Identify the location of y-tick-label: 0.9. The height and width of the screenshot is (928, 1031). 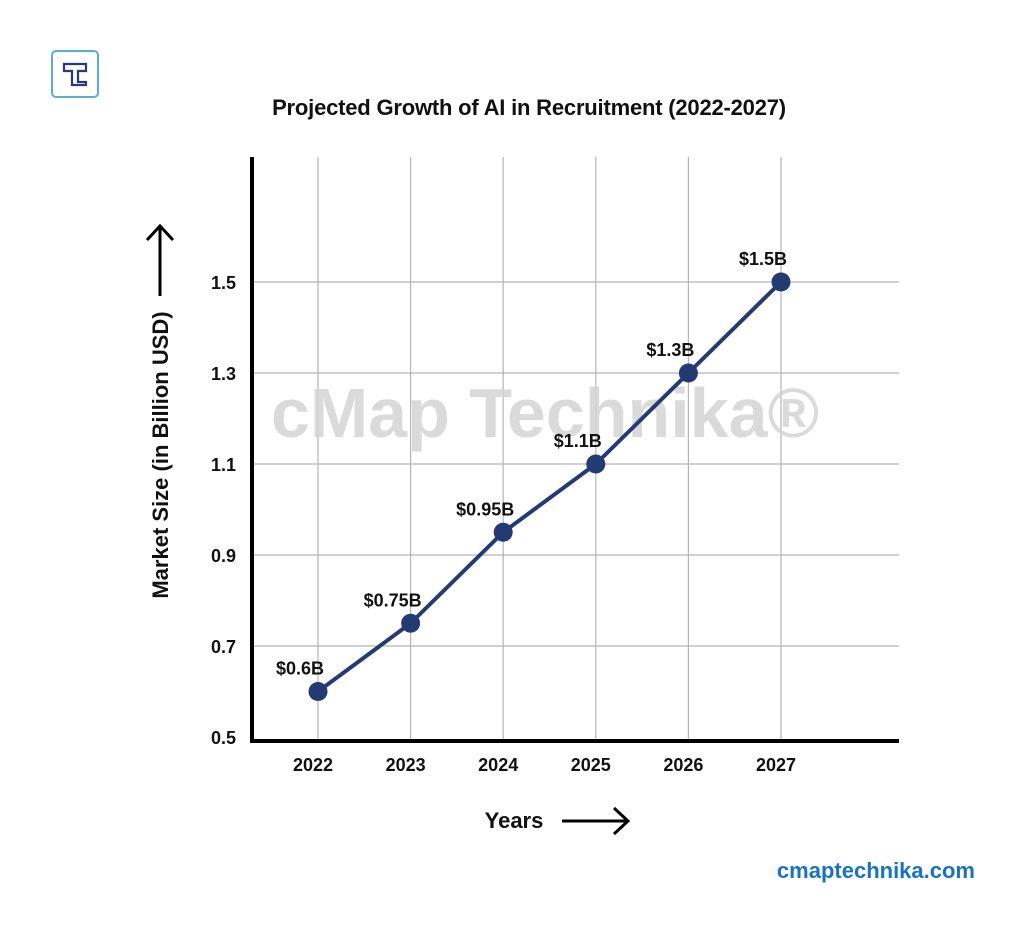
(223, 556).